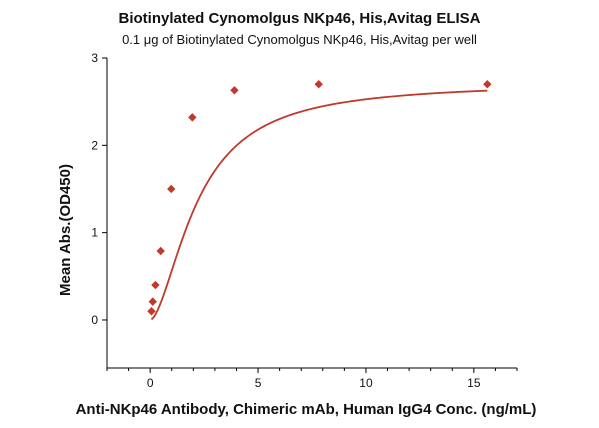 This screenshot has width=599, height=428. What do you see at coordinates (150, 383) in the screenshot?
I see `x-tick-label: 0` at bounding box center [150, 383].